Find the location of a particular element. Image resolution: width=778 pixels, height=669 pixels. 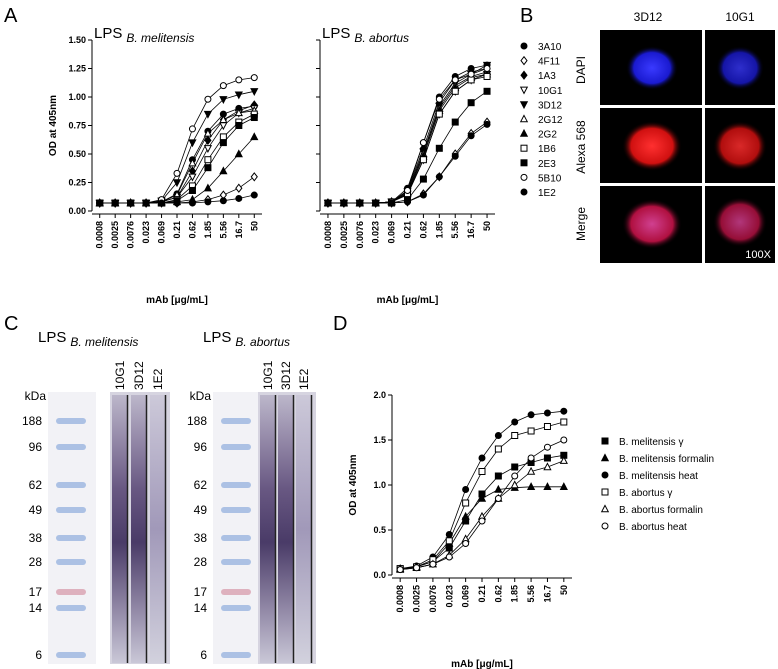

marker-label: 38 is located at coordinates (36, 538).